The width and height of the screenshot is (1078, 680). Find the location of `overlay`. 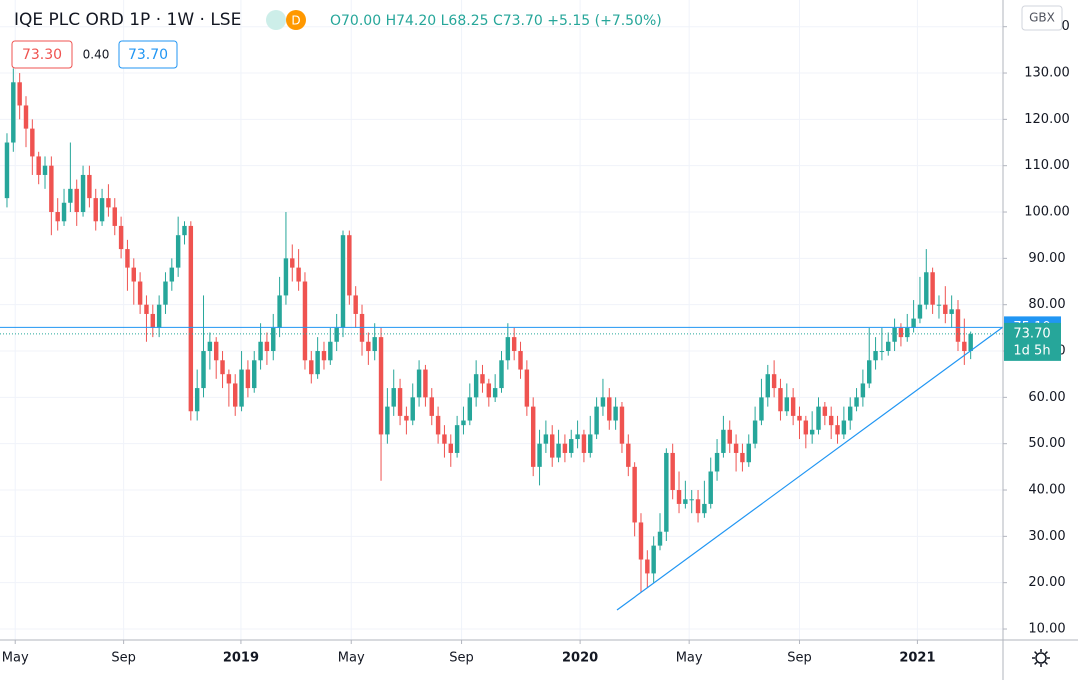

overlay is located at coordinates (501, 330).